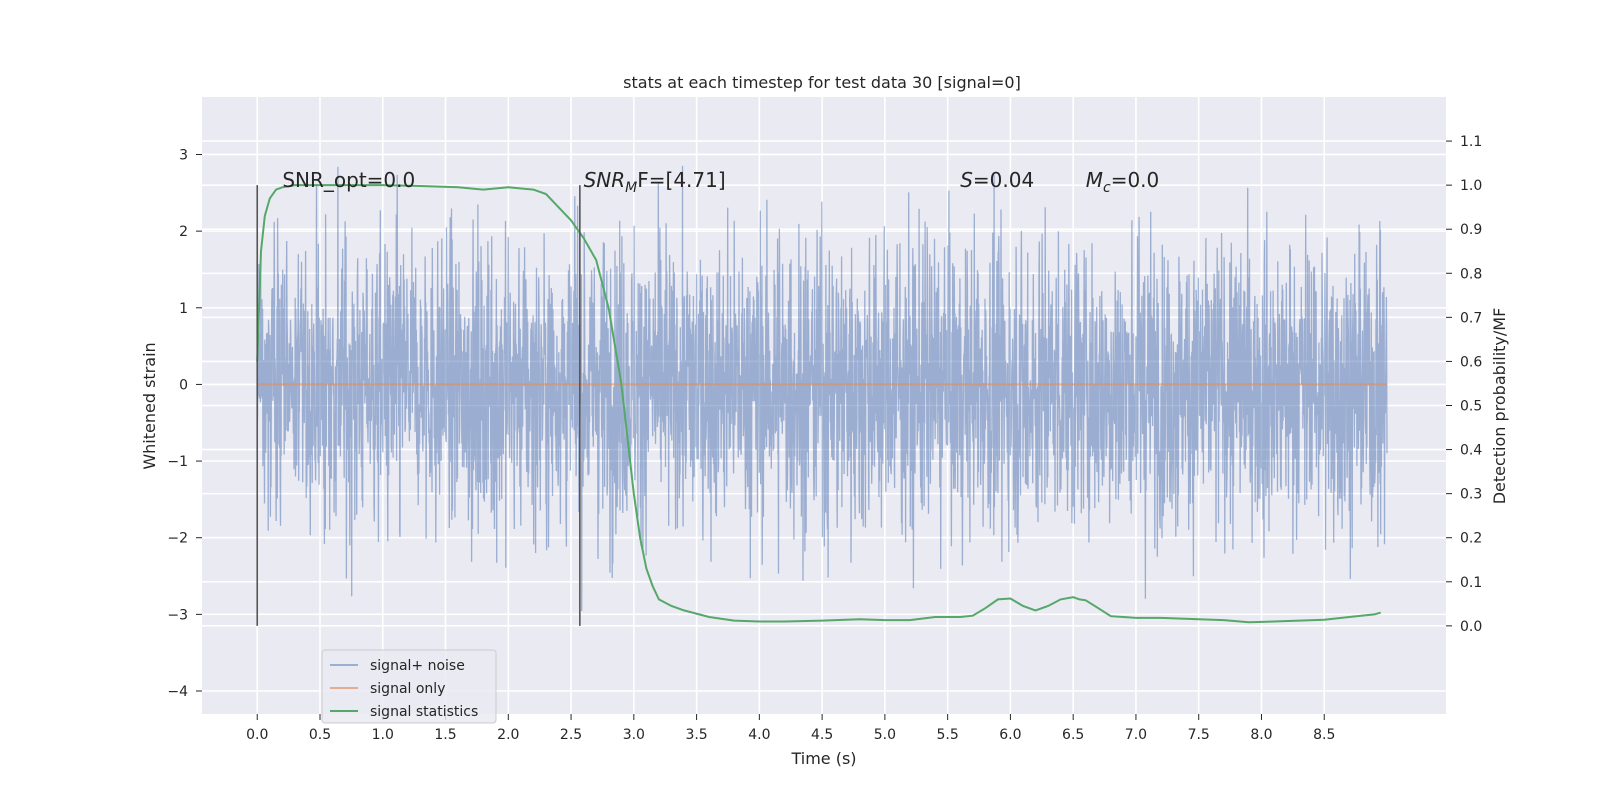 This screenshot has height=800, width=1600. Describe the element at coordinates (407, 689) in the screenshot. I see `legend-label: signal only` at that location.